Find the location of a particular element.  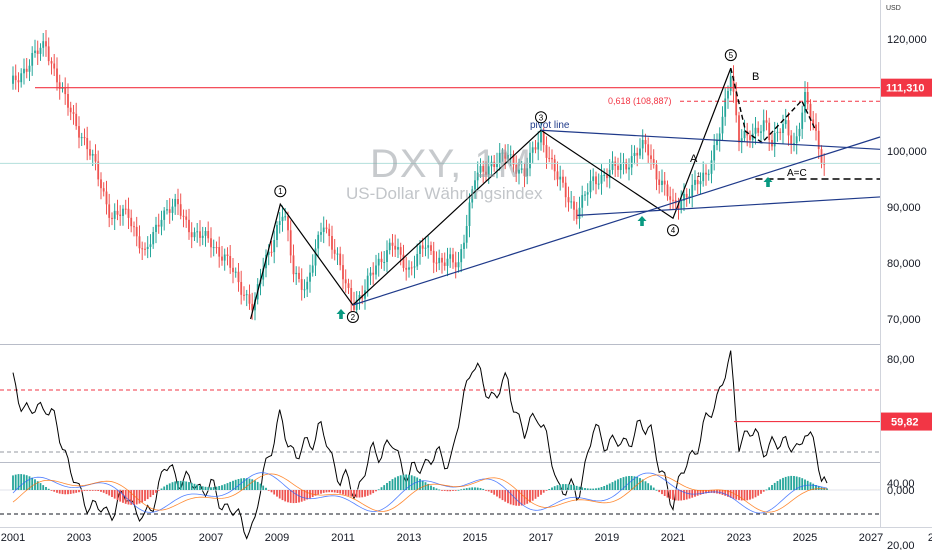

signal-line is located at coordinates (420, 493).